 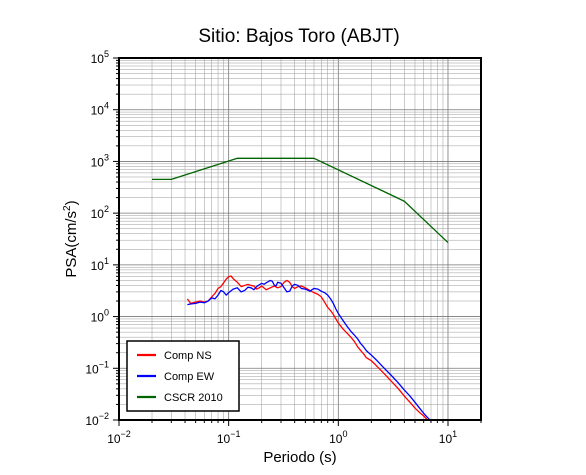 I want to click on x-tick-label: 10⁻¹, so click(x=229, y=437).